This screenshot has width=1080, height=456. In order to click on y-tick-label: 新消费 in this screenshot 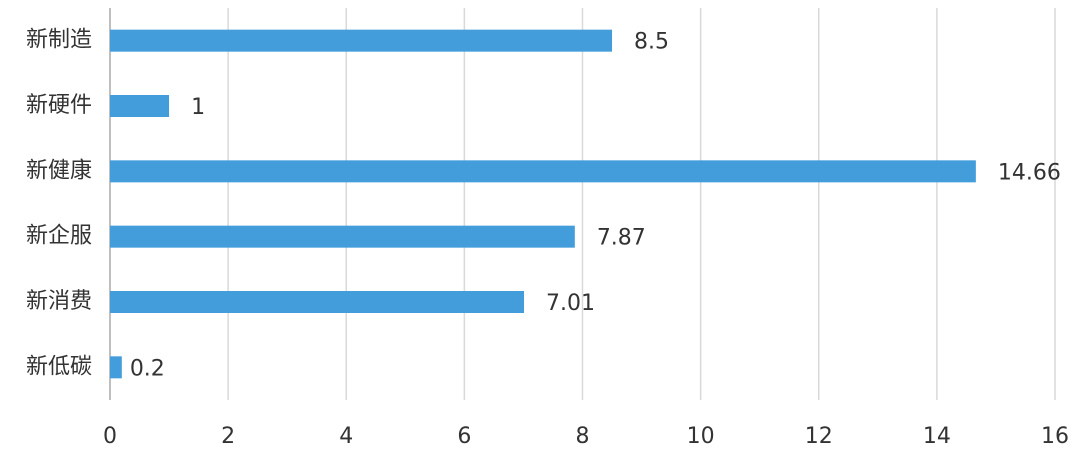, I will do `click(59, 301)`.